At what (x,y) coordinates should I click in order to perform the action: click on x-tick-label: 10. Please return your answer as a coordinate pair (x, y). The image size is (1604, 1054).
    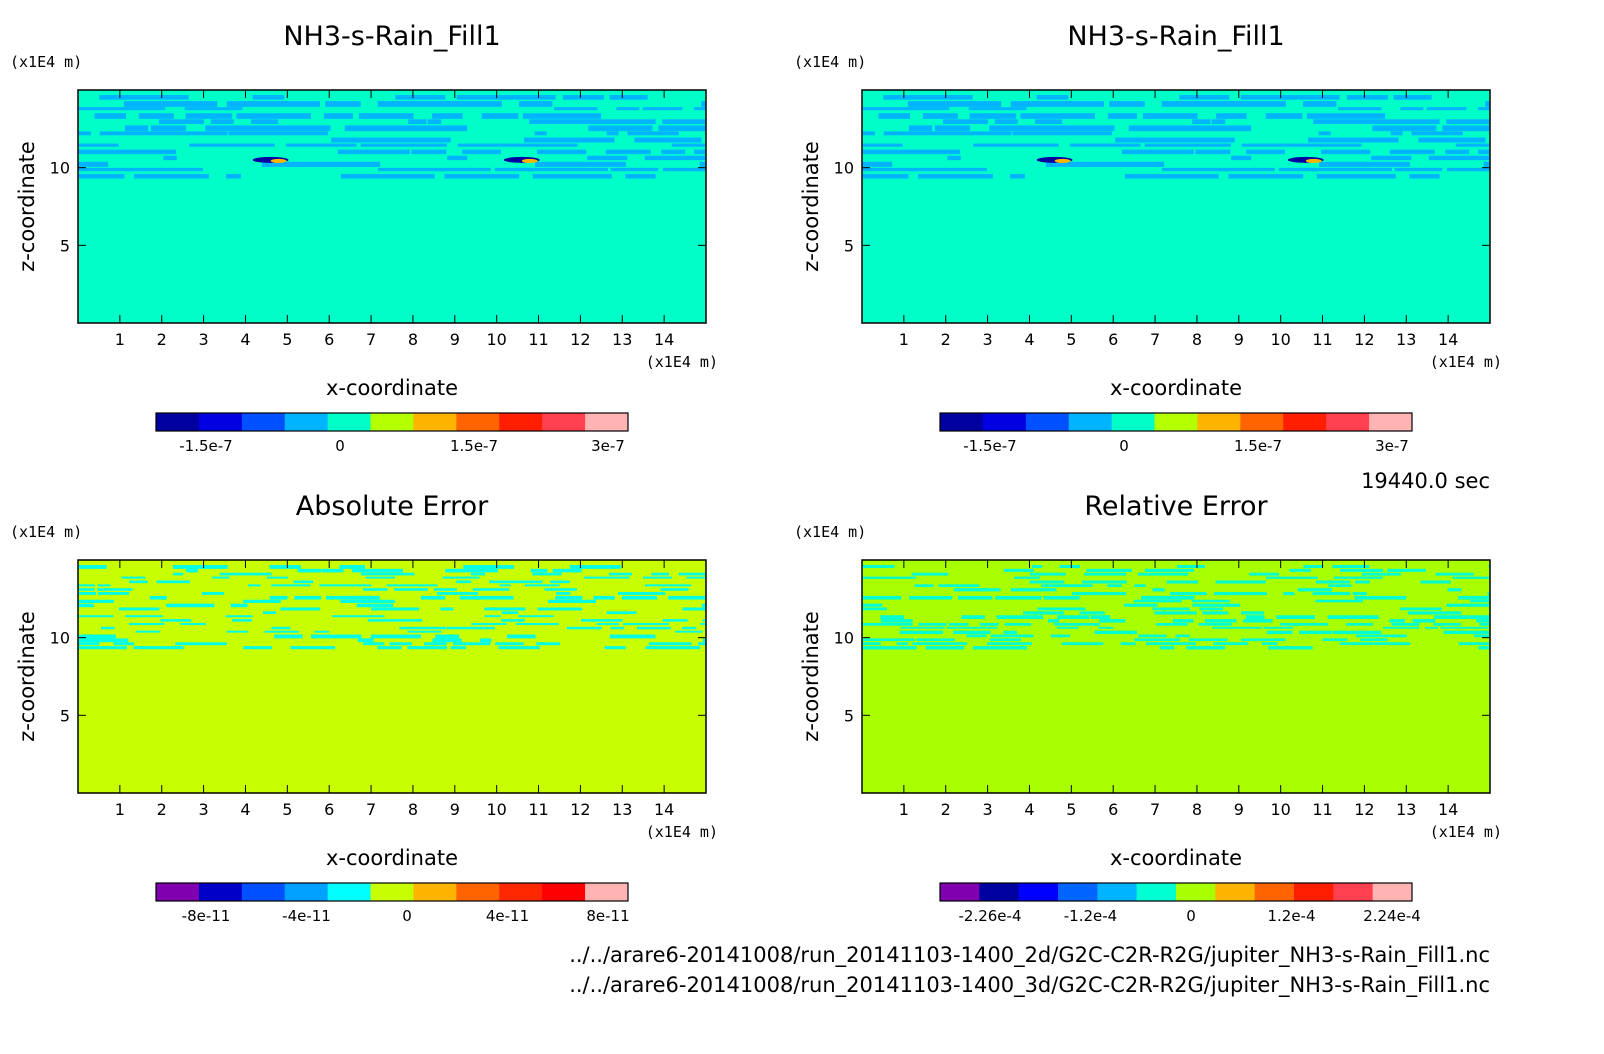
    Looking at the image, I should click on (1280, 339).